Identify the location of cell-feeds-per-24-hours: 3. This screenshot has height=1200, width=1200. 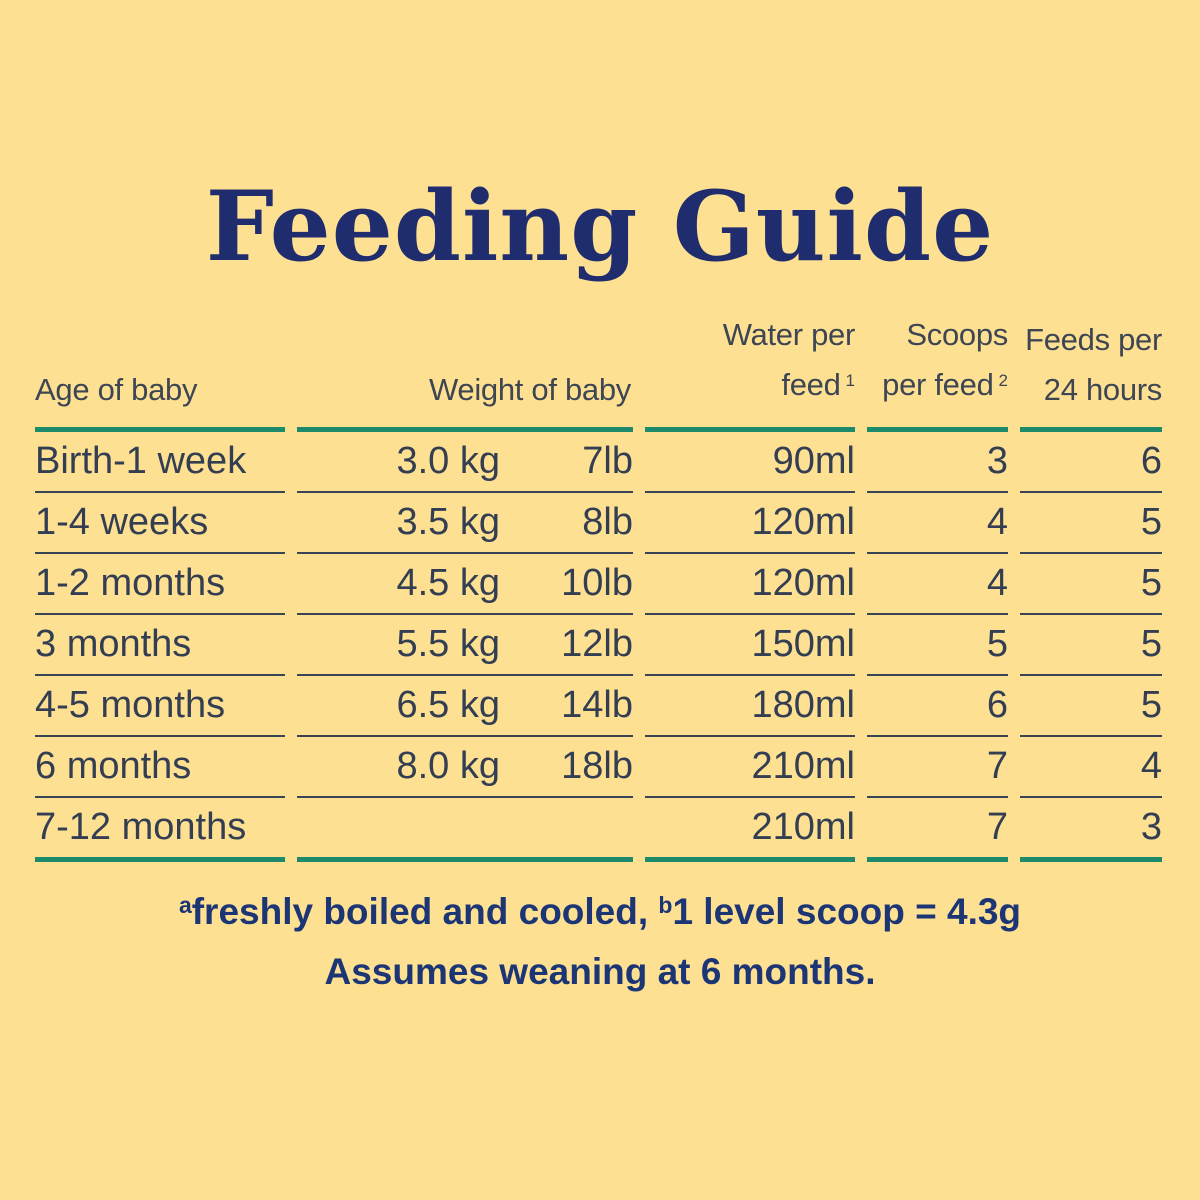
(1091, 830).